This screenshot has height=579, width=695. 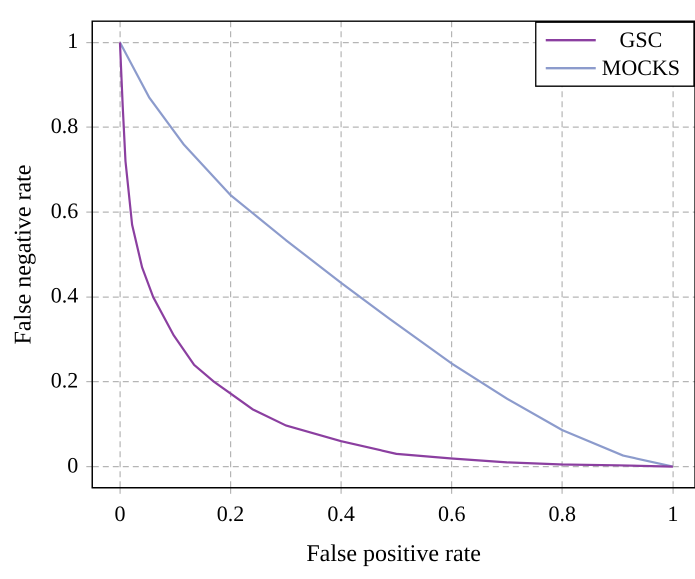 What do you see at coordinates (64, 380) in the screenshot?
I see `y-tick-label: 0.2` at bounding box center [64, 380].